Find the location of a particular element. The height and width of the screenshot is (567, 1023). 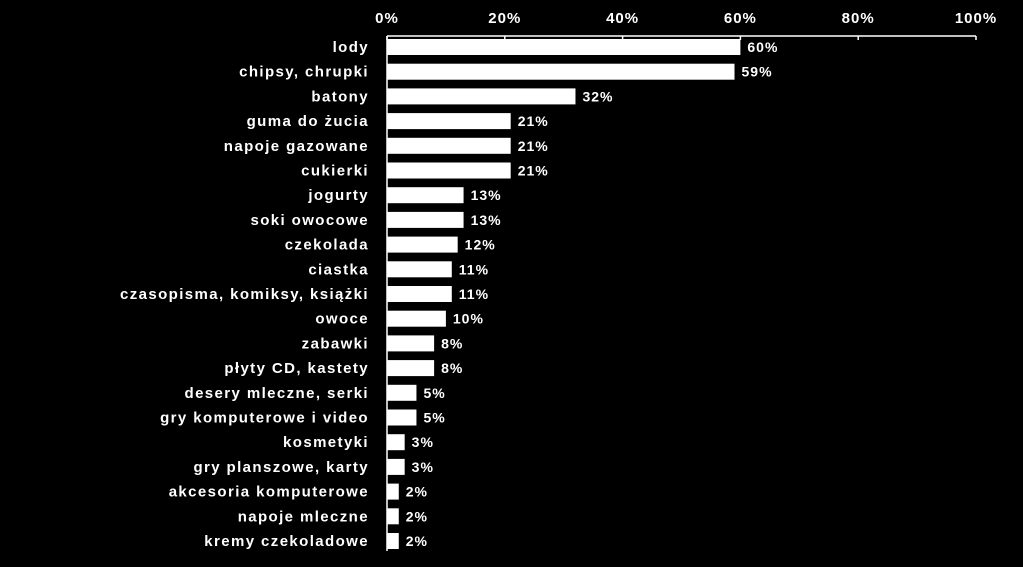

value-label: 60% is located at coordinates (762, 47).